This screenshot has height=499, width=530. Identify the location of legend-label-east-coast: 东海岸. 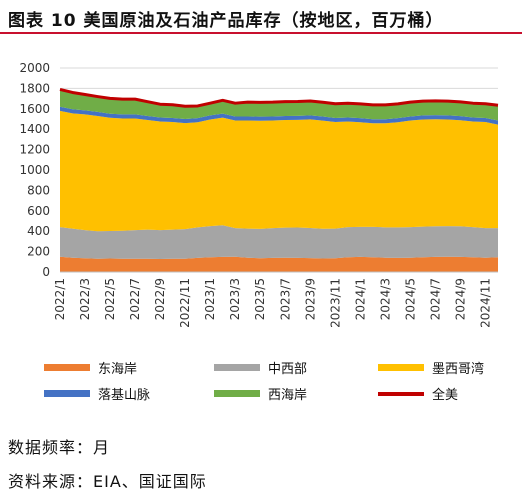
(118, 369).